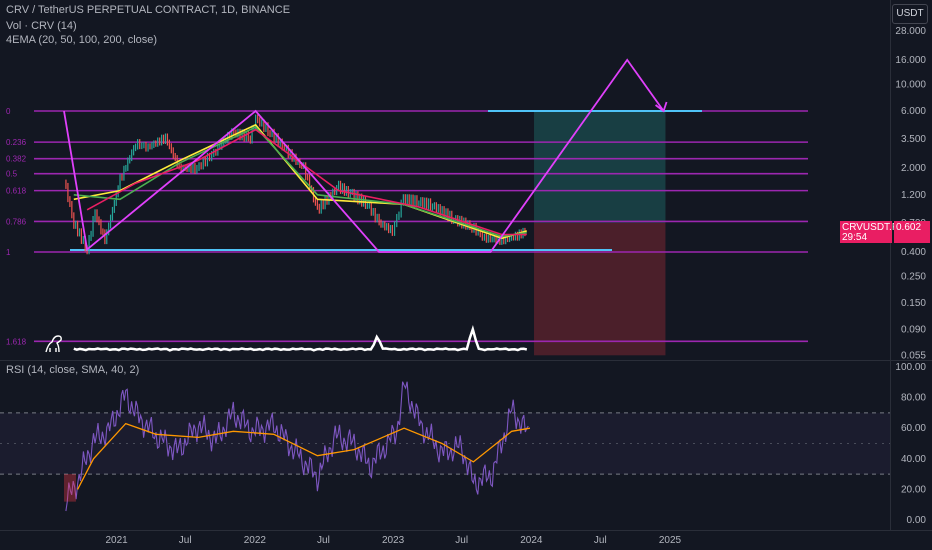 The width and height of the screenshot is (932, 550). I want to click on symbol-price-tag: CRVUSDT.P 29:54, so click(869, 232).